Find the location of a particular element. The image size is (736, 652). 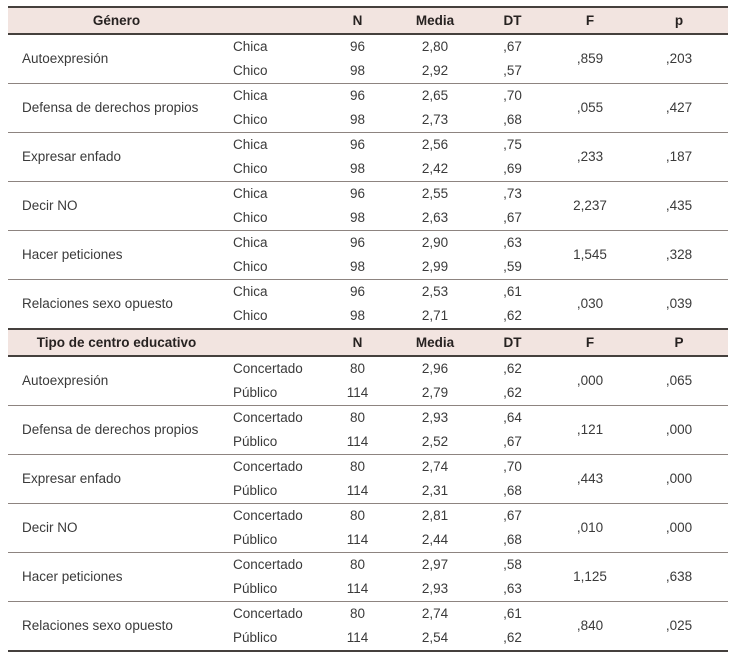

media-value: 2,93 is located at coordinates (435, 589).